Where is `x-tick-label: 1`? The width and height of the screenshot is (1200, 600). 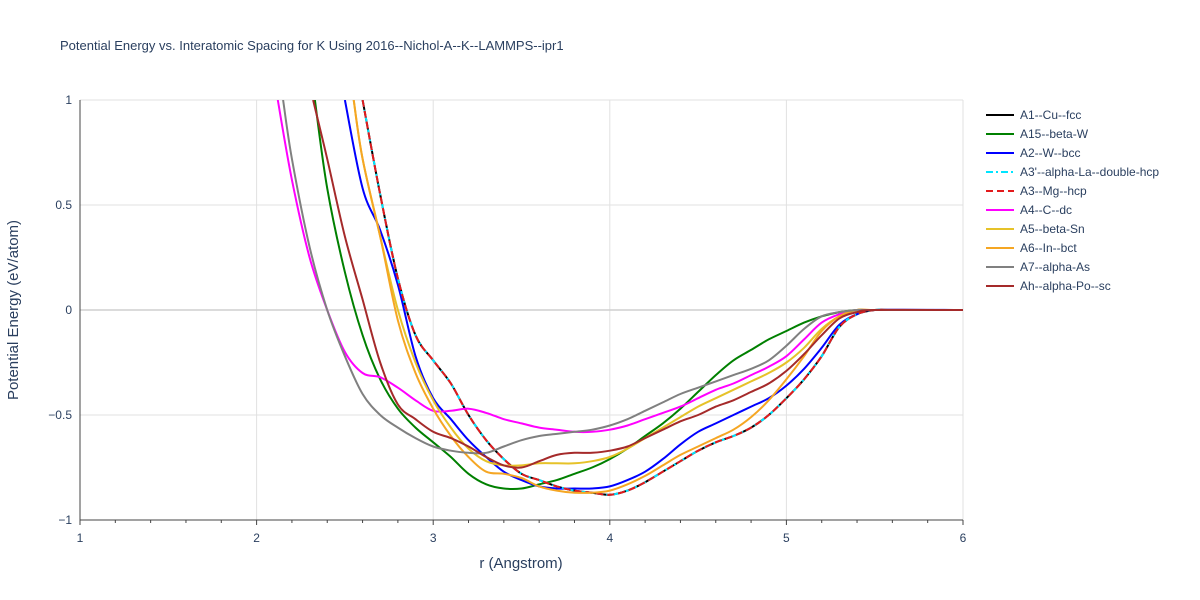 x-tick-label: 1 is located at coordinates (80, 538).